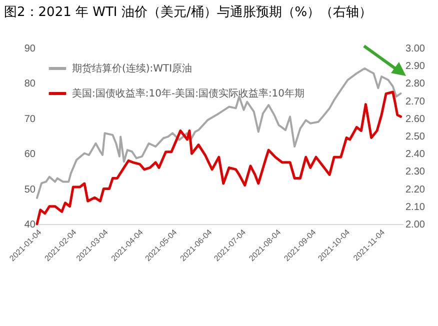 This screenshot has height=326, width=438. Describe the element at coordinates (132, 68) in the screenshot. I see `legend-label: 期货结算价(连续):WTI原油` at that location.